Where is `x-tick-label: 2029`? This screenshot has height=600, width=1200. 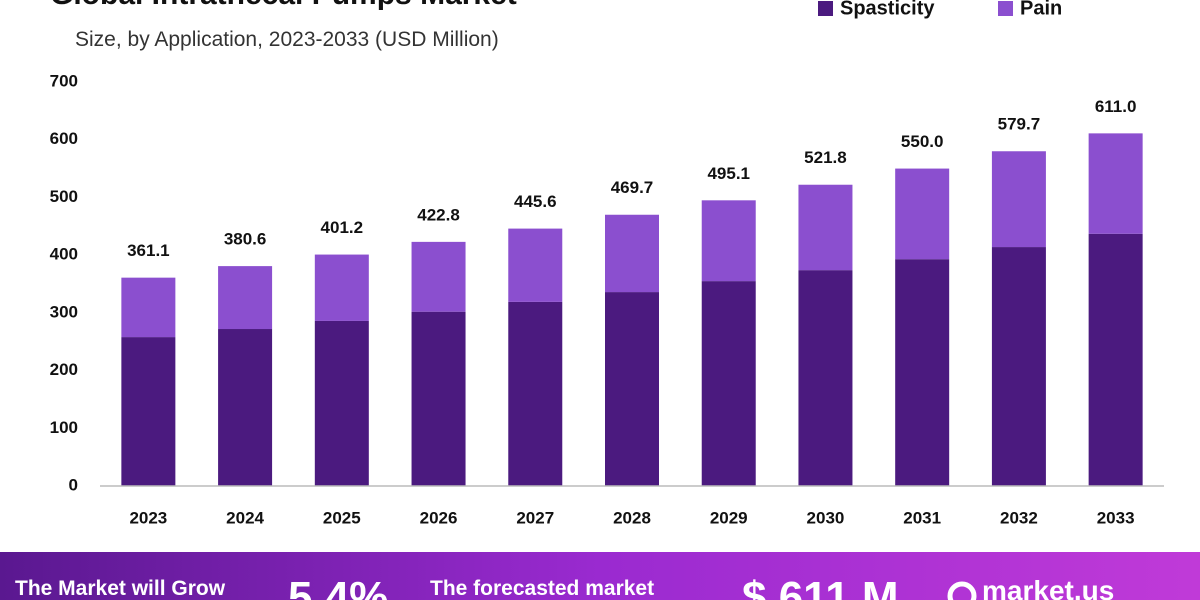
x-tick-label: 2029 is located at coordinates (729, 517).